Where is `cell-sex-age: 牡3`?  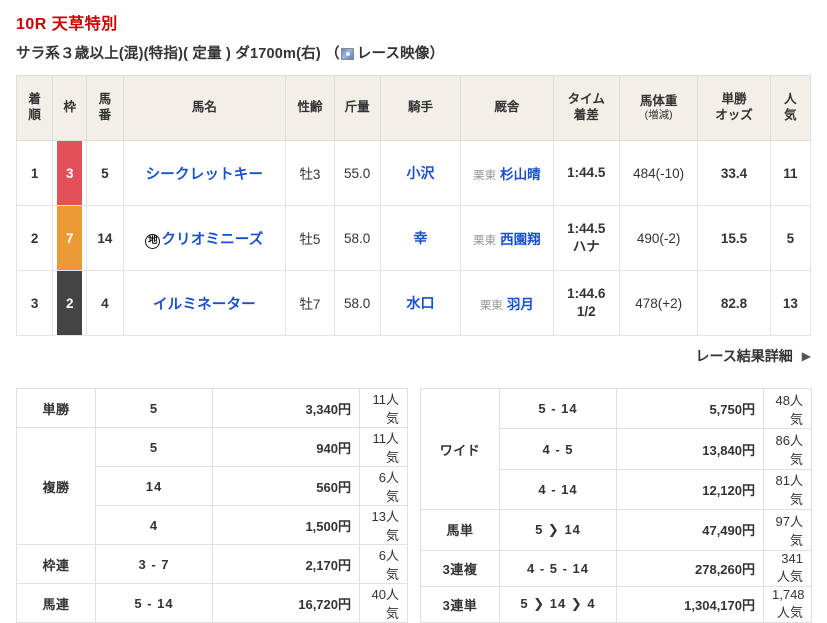
cell-sex-age: 牡3 is located at coordinates (310, 173).